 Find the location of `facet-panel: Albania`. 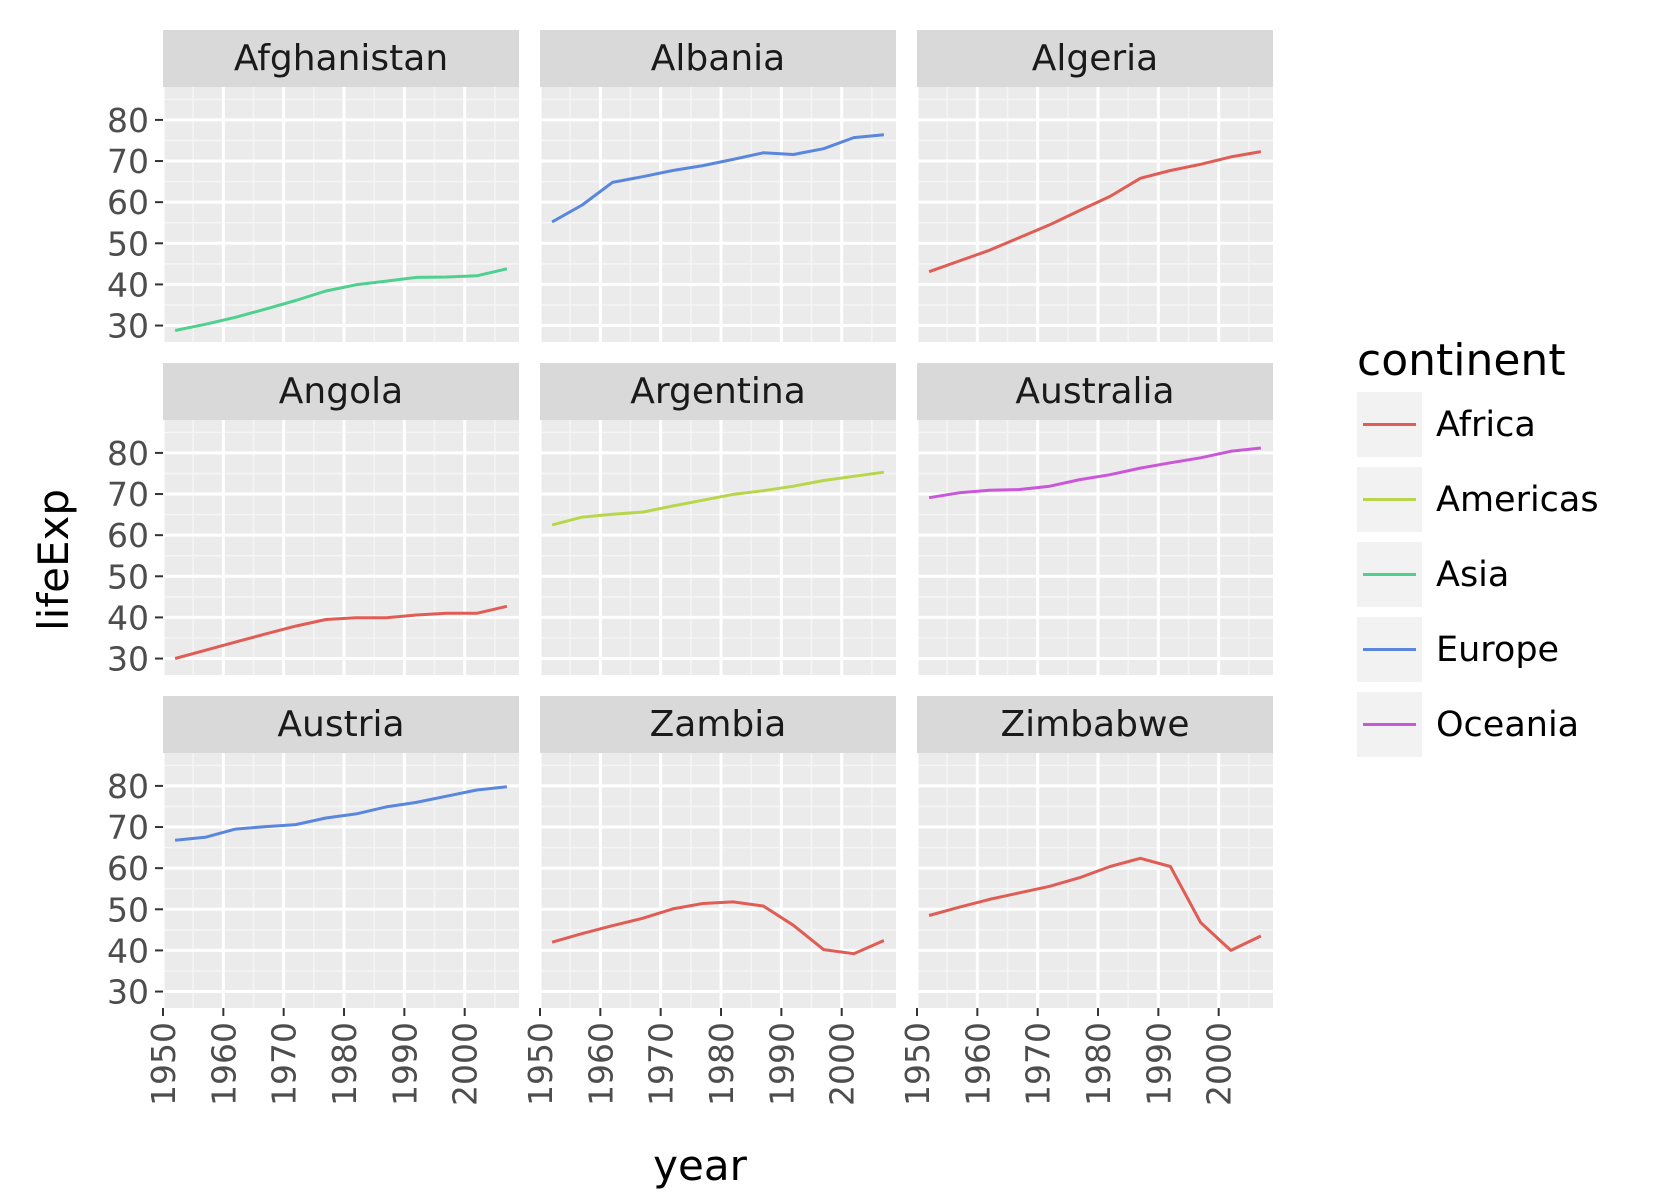

facet-panel: Albania is located at coordinates (717, 186).